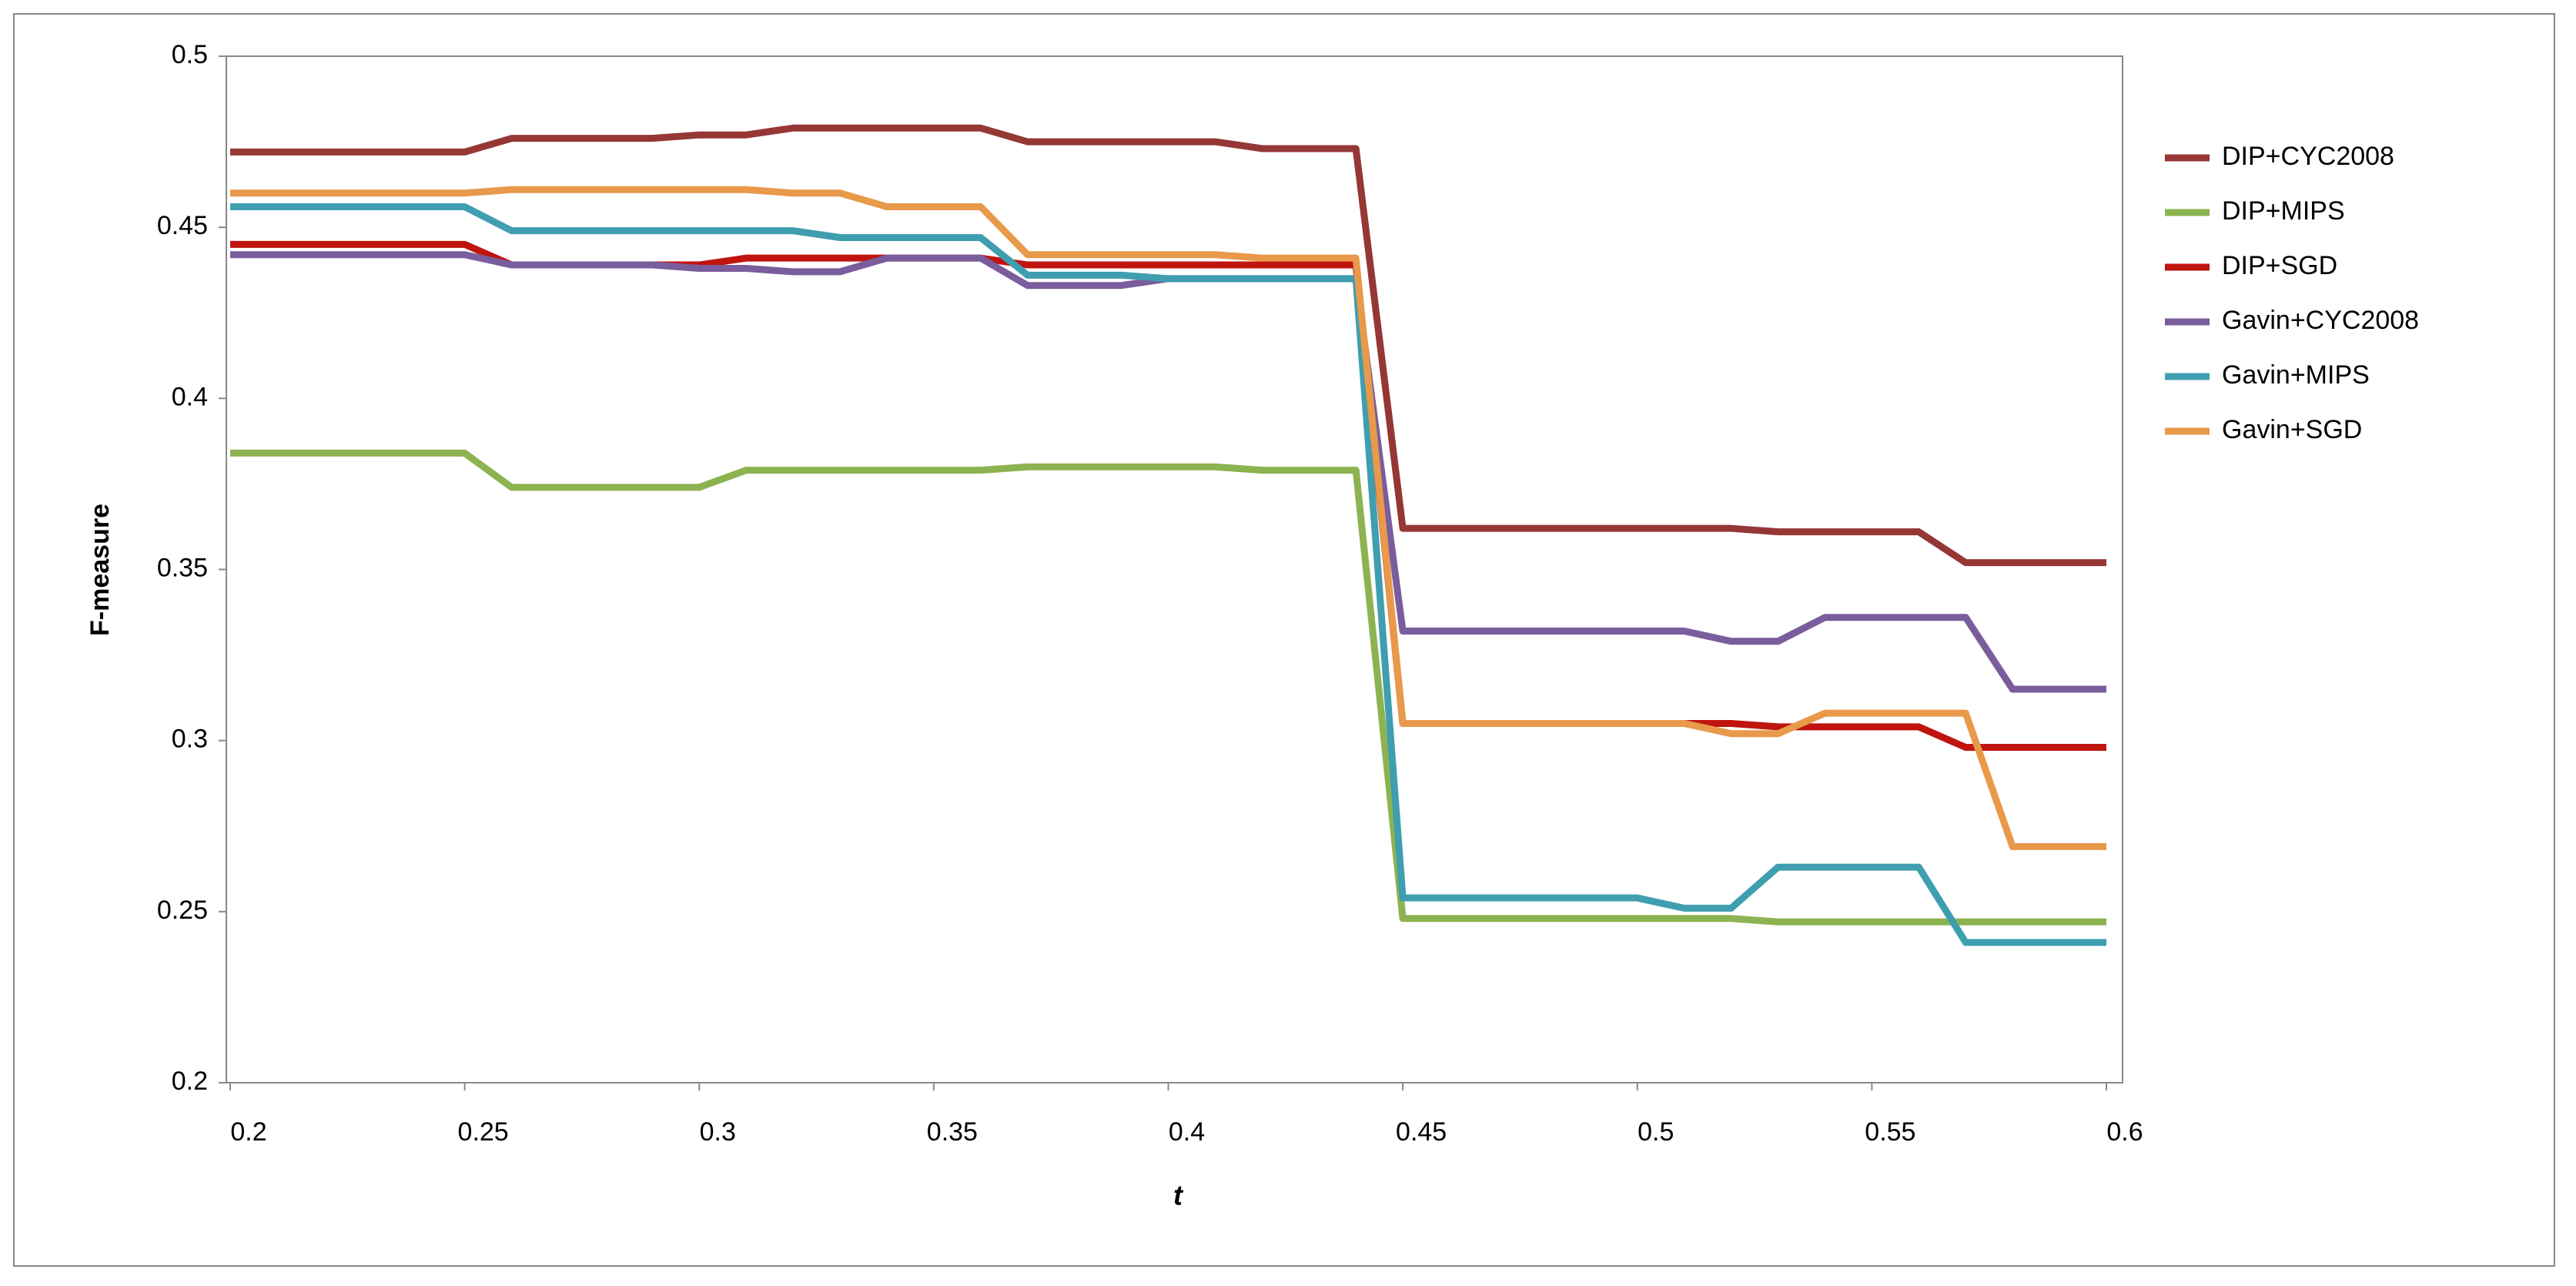  What do you see at coordinates (2320, 320) in the screenshot?
I see `legend-label: Gavin+CYC2008` at bounding box center [2320, 320].